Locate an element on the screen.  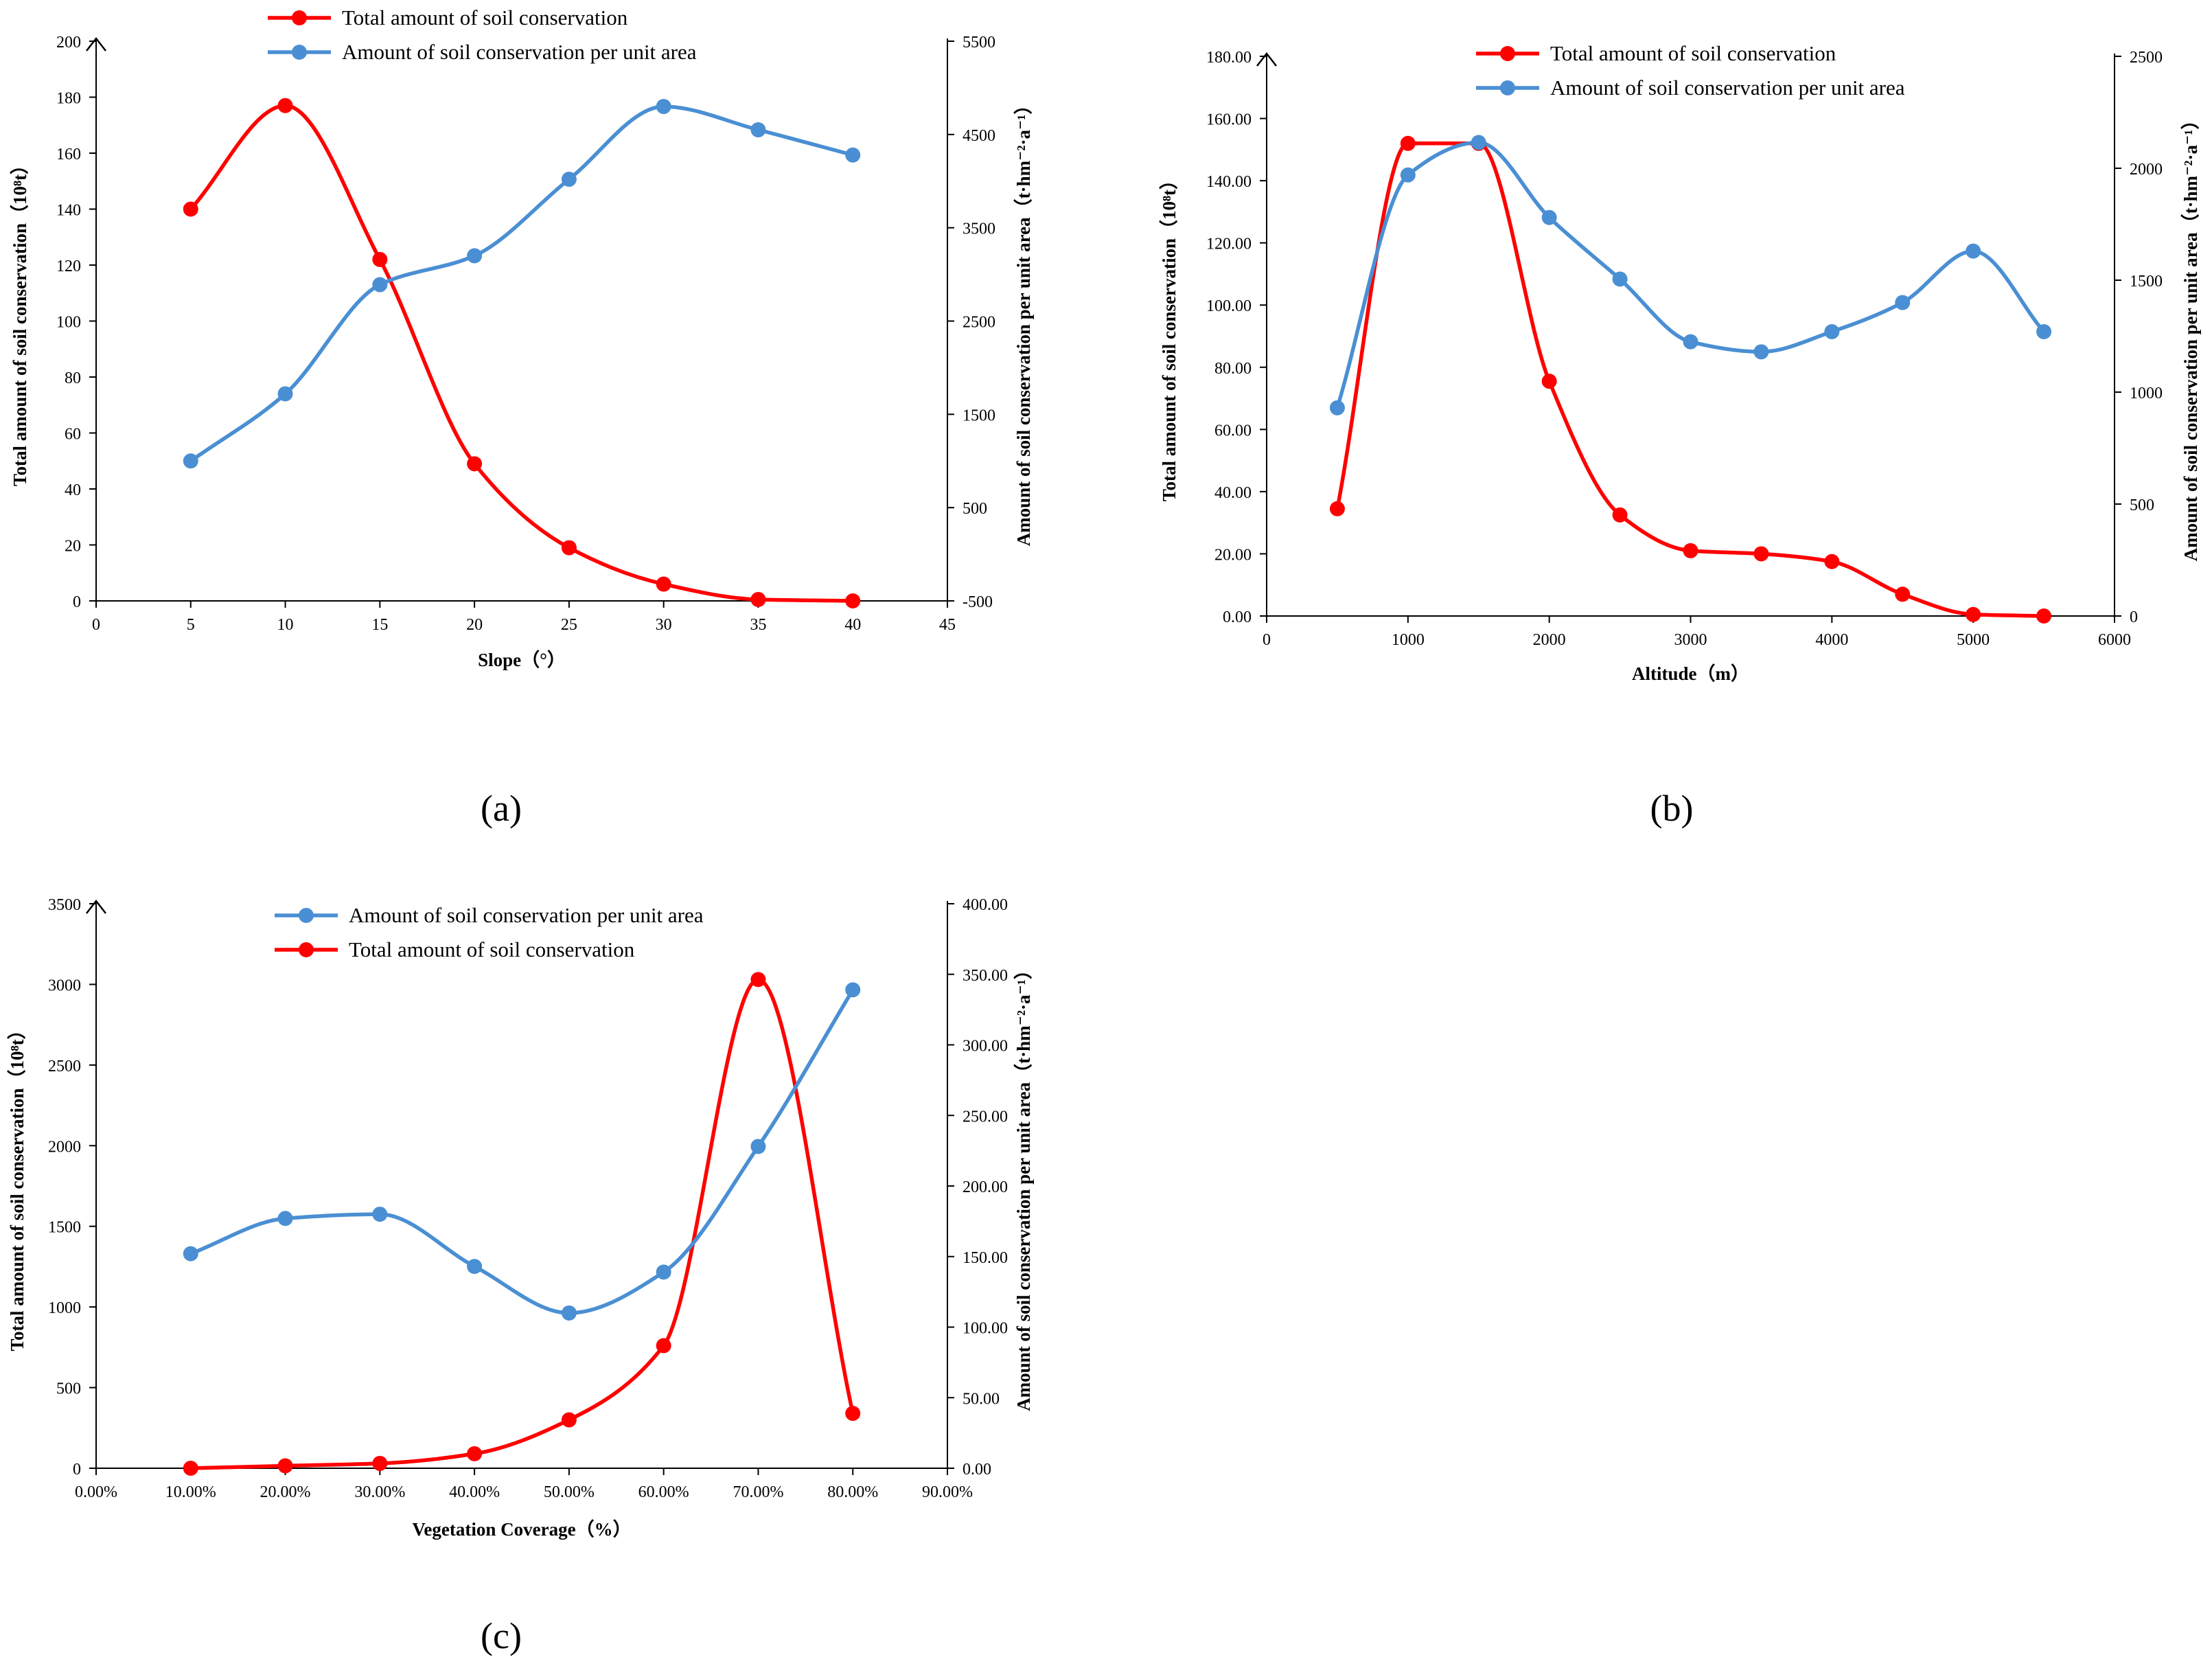
right-y-tick-label: 50.00 is located at coordinates (981, 1399).